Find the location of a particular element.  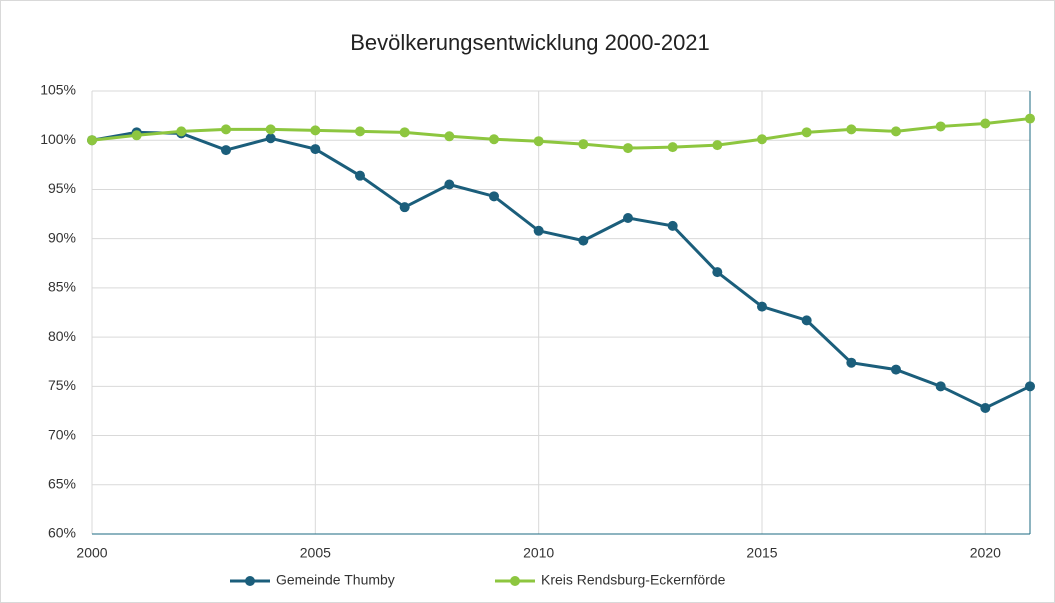

y-tick-label: 95% is located at coordinates (62, 188).